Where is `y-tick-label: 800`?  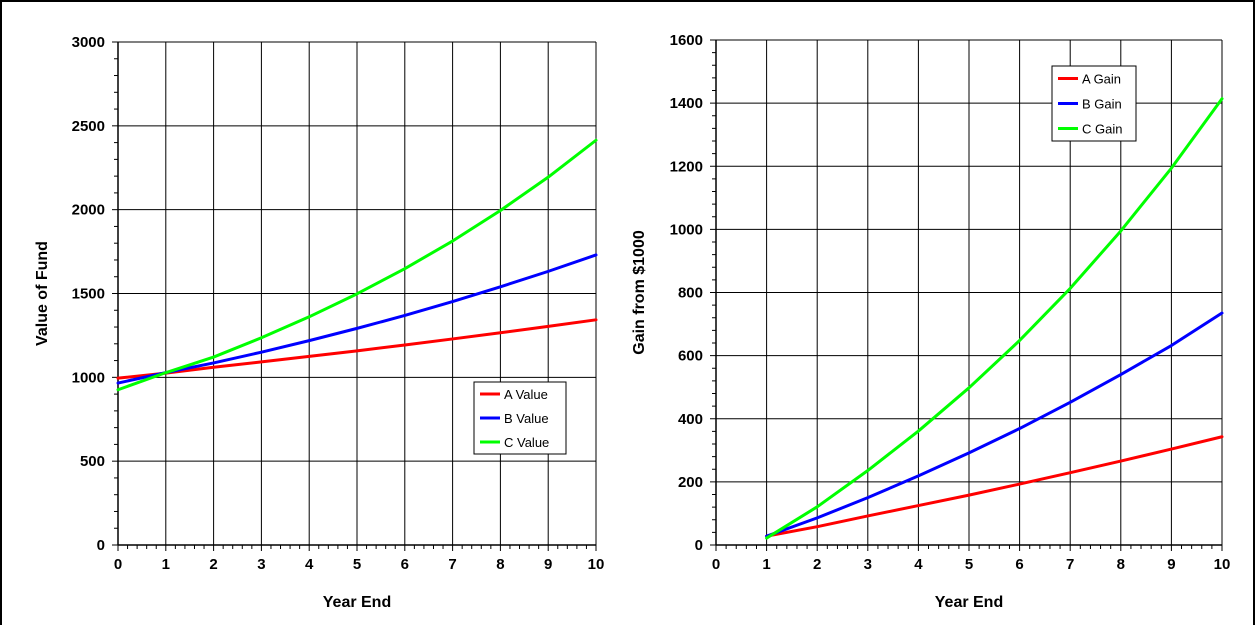 y-tick-label: 800 is located at coordinates (690, 293).